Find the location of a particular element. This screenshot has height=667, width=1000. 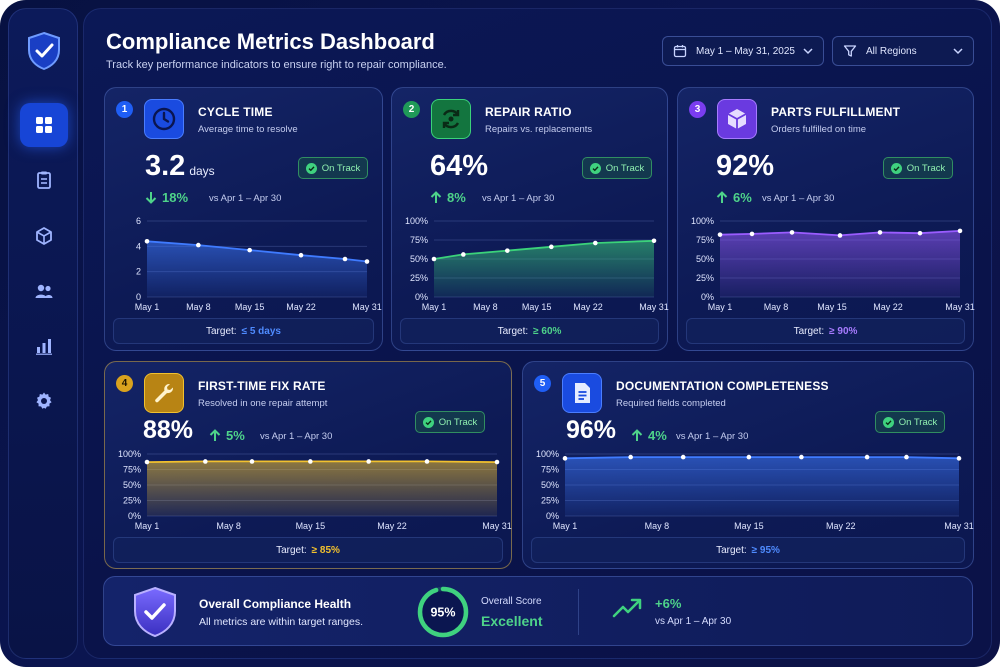

users-icon is located at coordinates (44, 291).